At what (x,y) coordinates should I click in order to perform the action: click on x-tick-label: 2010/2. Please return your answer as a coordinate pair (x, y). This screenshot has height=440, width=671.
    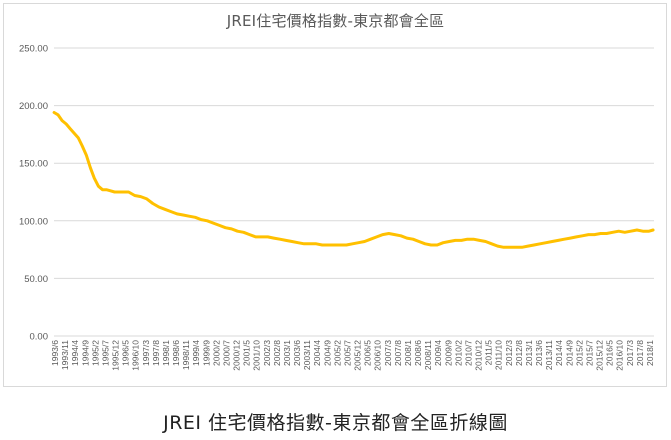
    Looking at the image, I should click on (458, 353).